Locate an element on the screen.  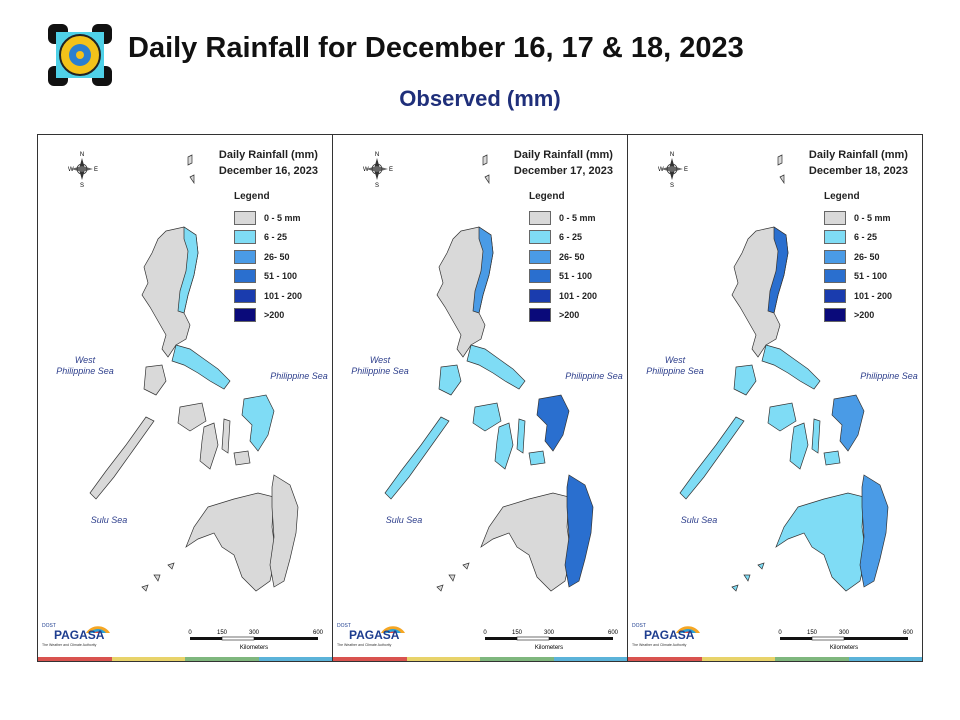
region-panay is located at coordinates (192, 417).